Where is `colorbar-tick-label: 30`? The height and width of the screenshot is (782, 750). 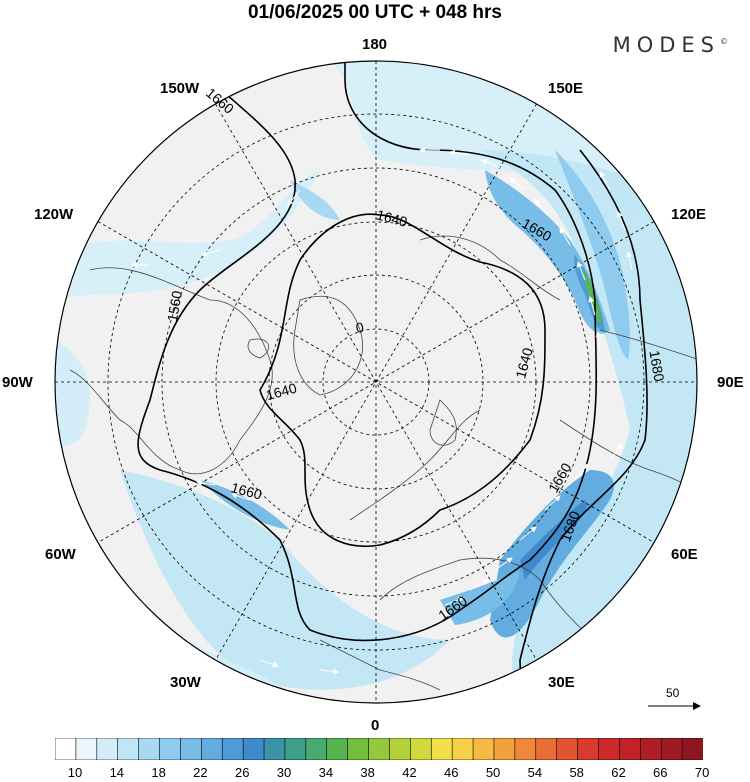
colorbar-tick-label: 30 is located at coordinates (284, 772).